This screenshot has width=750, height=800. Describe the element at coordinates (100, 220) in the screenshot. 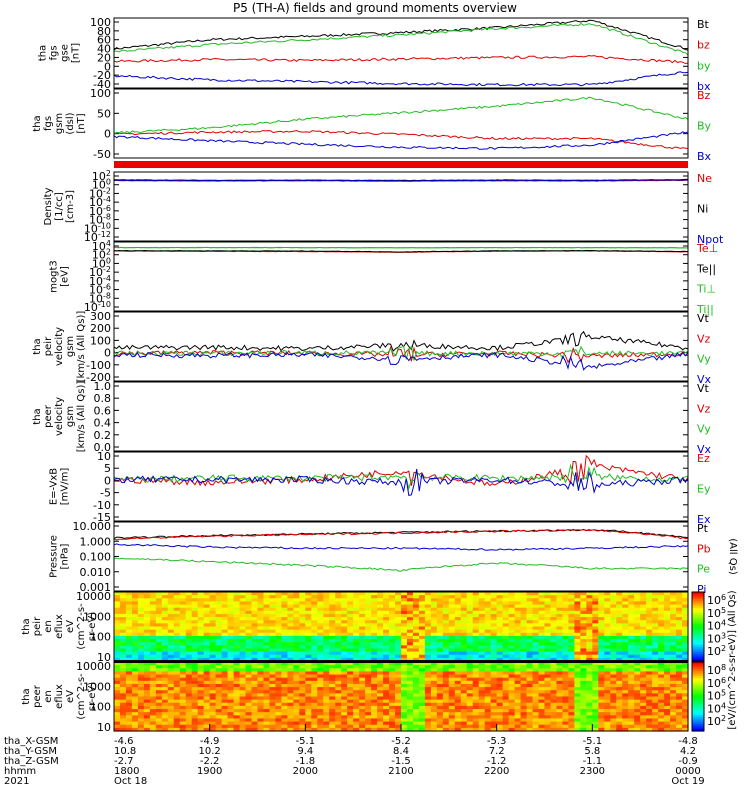

I see `ytick-label: 10⁻⁸` at that location.